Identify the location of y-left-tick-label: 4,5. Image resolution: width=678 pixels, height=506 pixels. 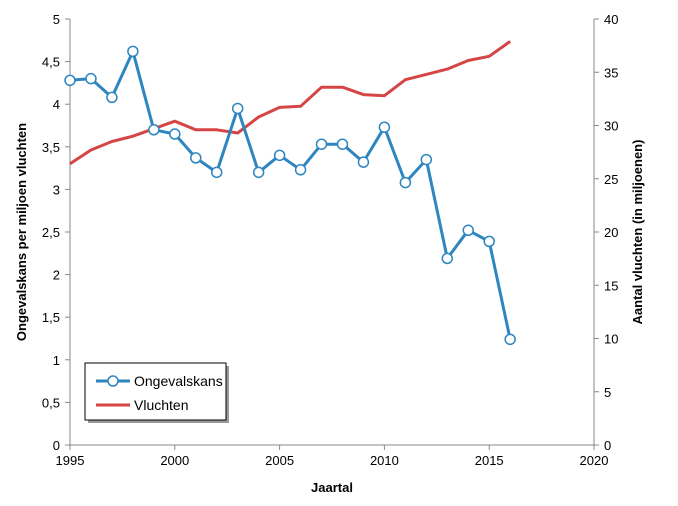
(51, 62).